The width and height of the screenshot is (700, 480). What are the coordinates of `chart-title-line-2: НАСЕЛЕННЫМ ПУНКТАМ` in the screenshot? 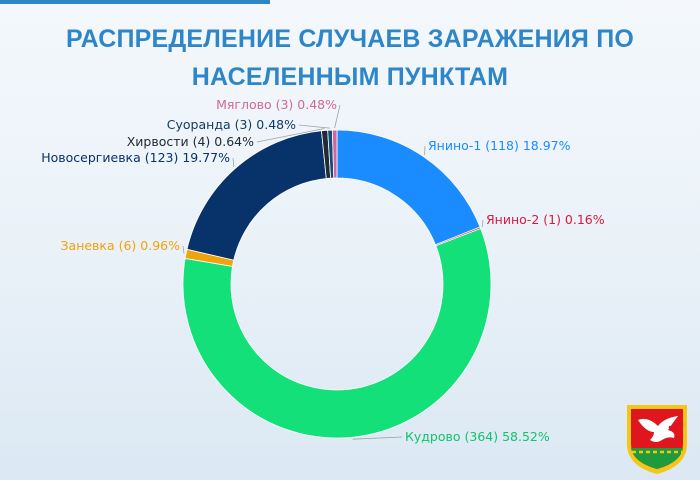 It's located at (350, 77).